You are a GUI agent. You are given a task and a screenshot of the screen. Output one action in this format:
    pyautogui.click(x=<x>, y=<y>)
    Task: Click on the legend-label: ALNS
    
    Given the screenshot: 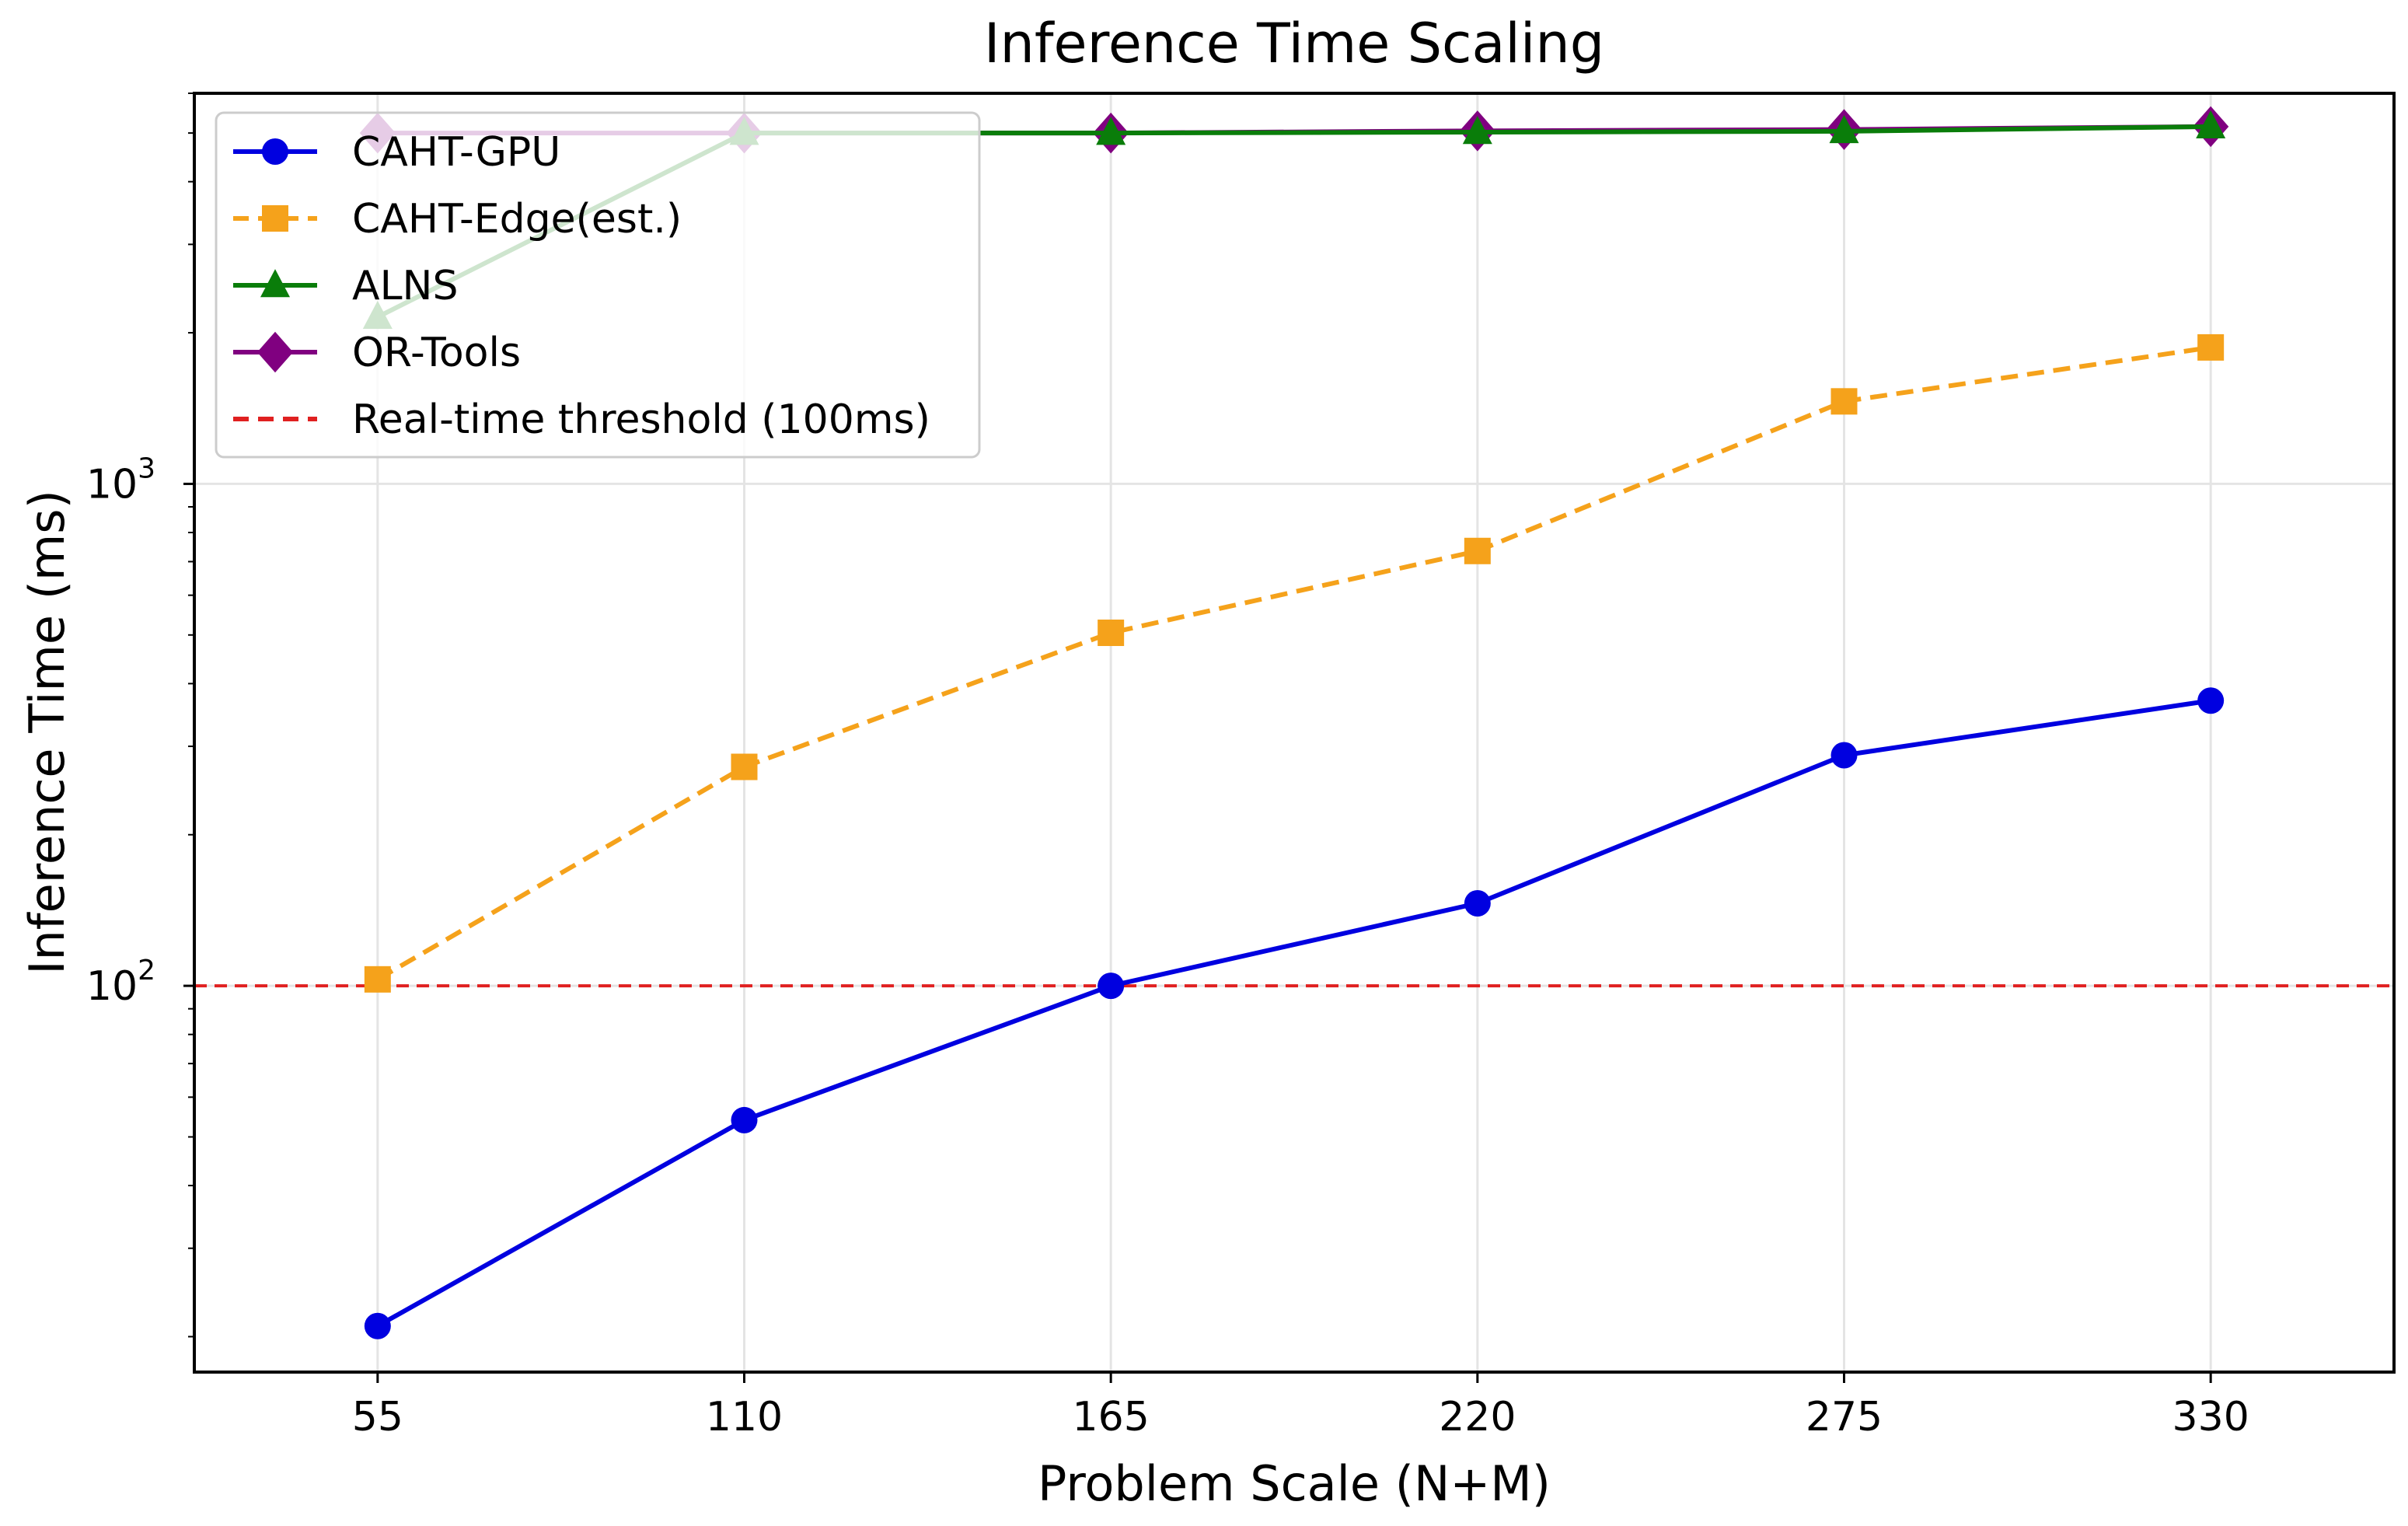 What is the action you would take?
    pyautogui.click(x=405, y=286)
    